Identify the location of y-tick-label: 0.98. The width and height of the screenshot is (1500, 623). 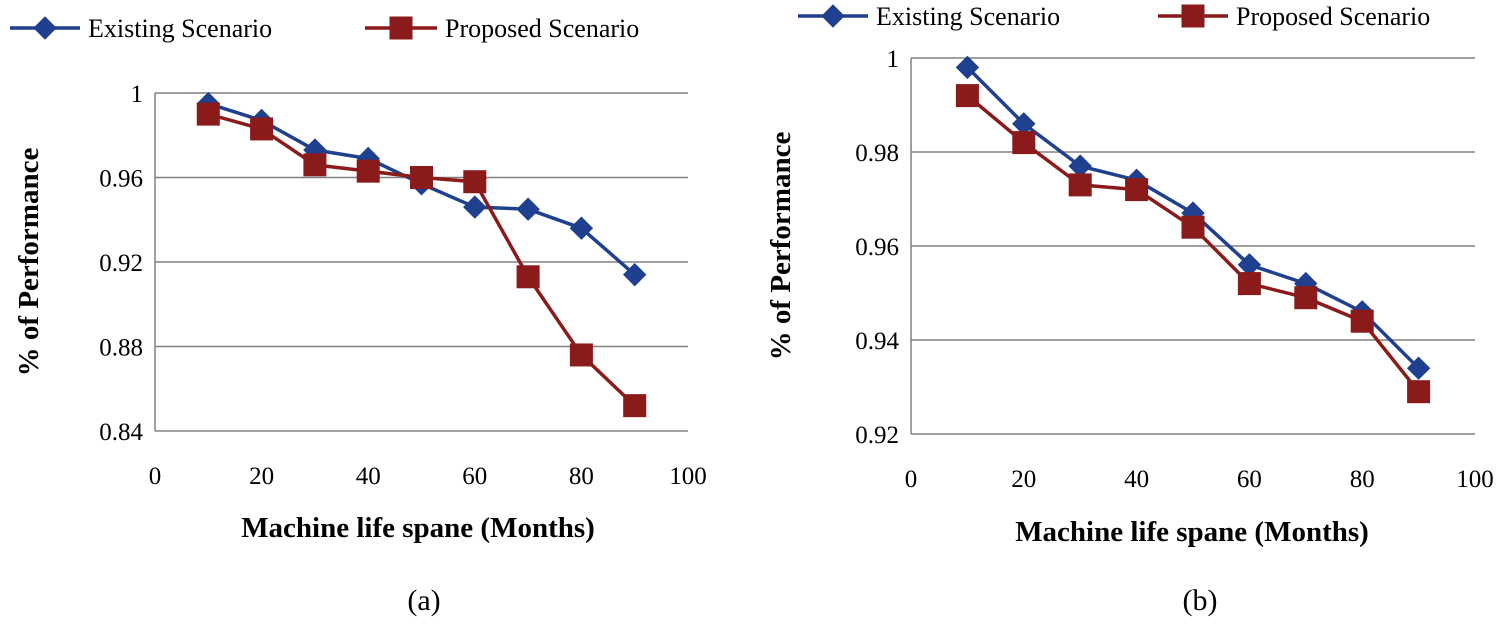
(877, 153).